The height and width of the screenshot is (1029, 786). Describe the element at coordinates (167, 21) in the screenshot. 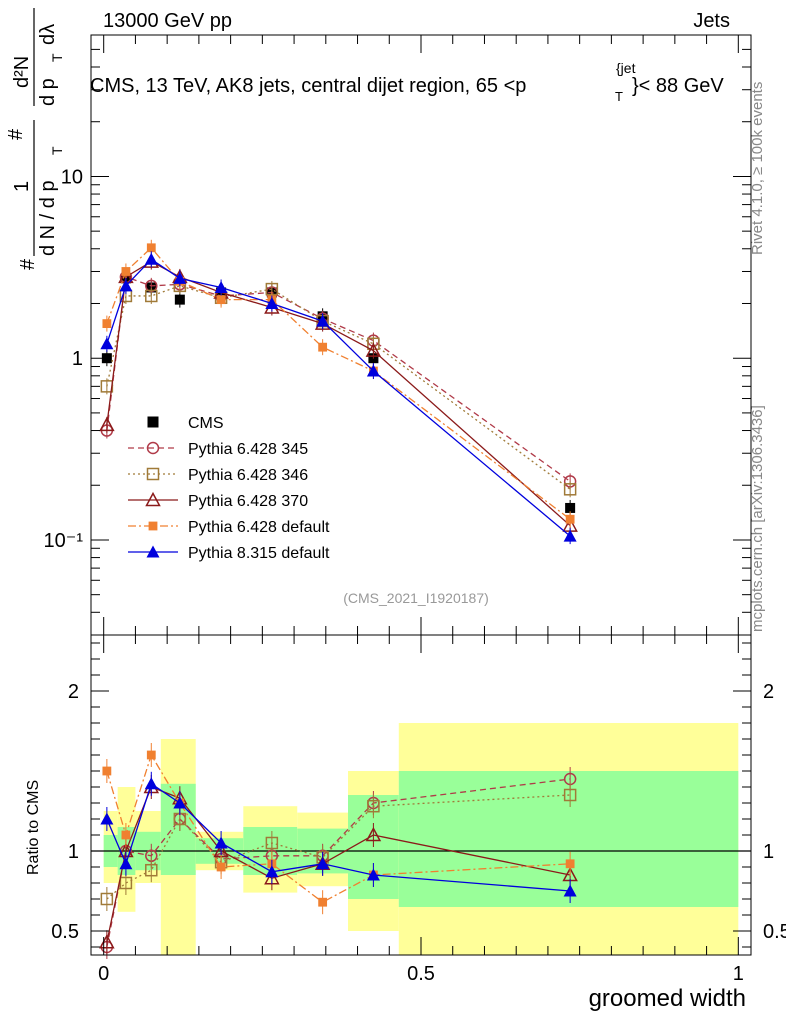

I see `header-left: 13000 GeV pp` at that location.